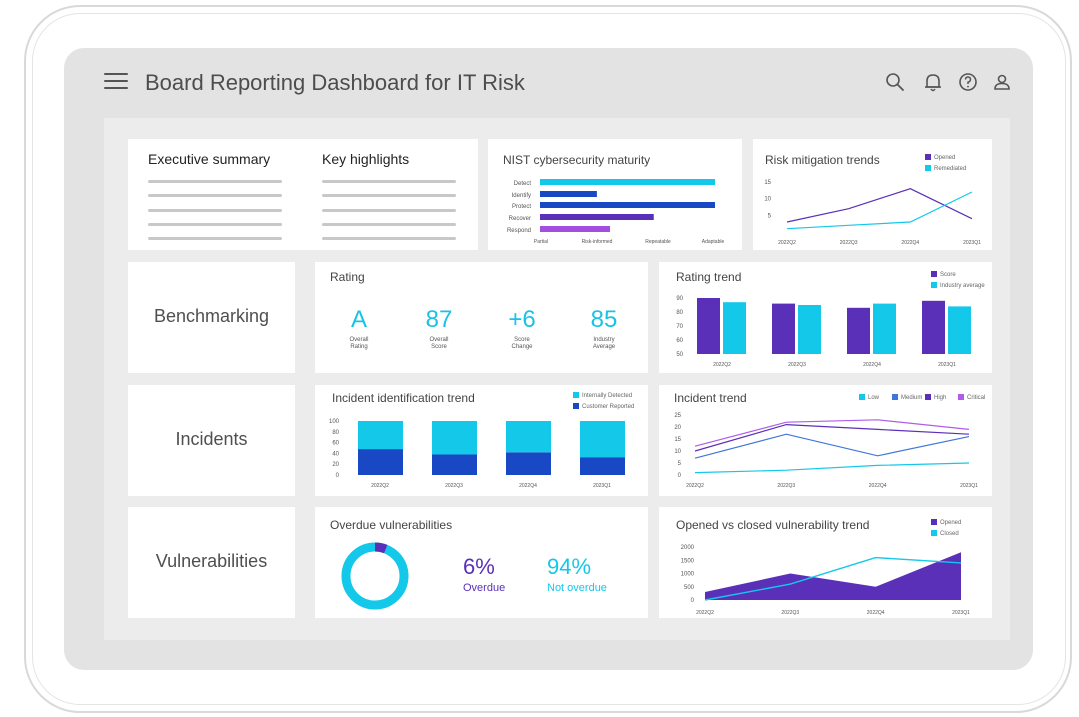 The width and height of the screenshot is (1079, 717). What do you see at coordinates (911, 398) in the screenshot?
I see `legend-label: Medium` at bounding box center [911, 398].